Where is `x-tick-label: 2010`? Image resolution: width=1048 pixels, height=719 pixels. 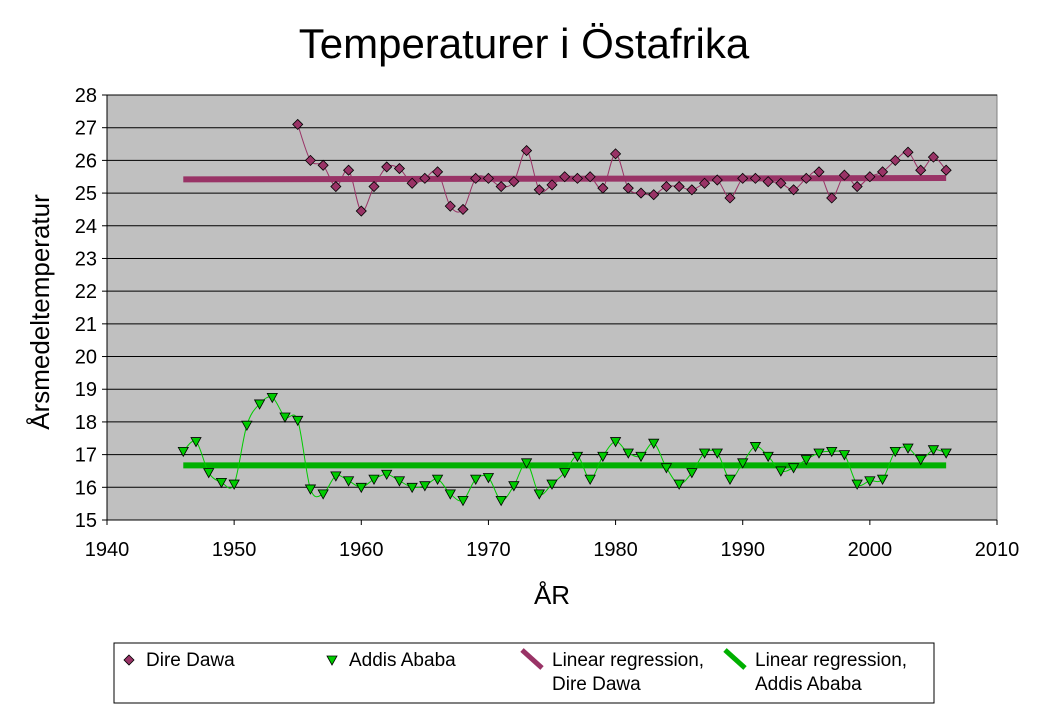
x-tick-label: 2010 is located at coordinates (997, 550).